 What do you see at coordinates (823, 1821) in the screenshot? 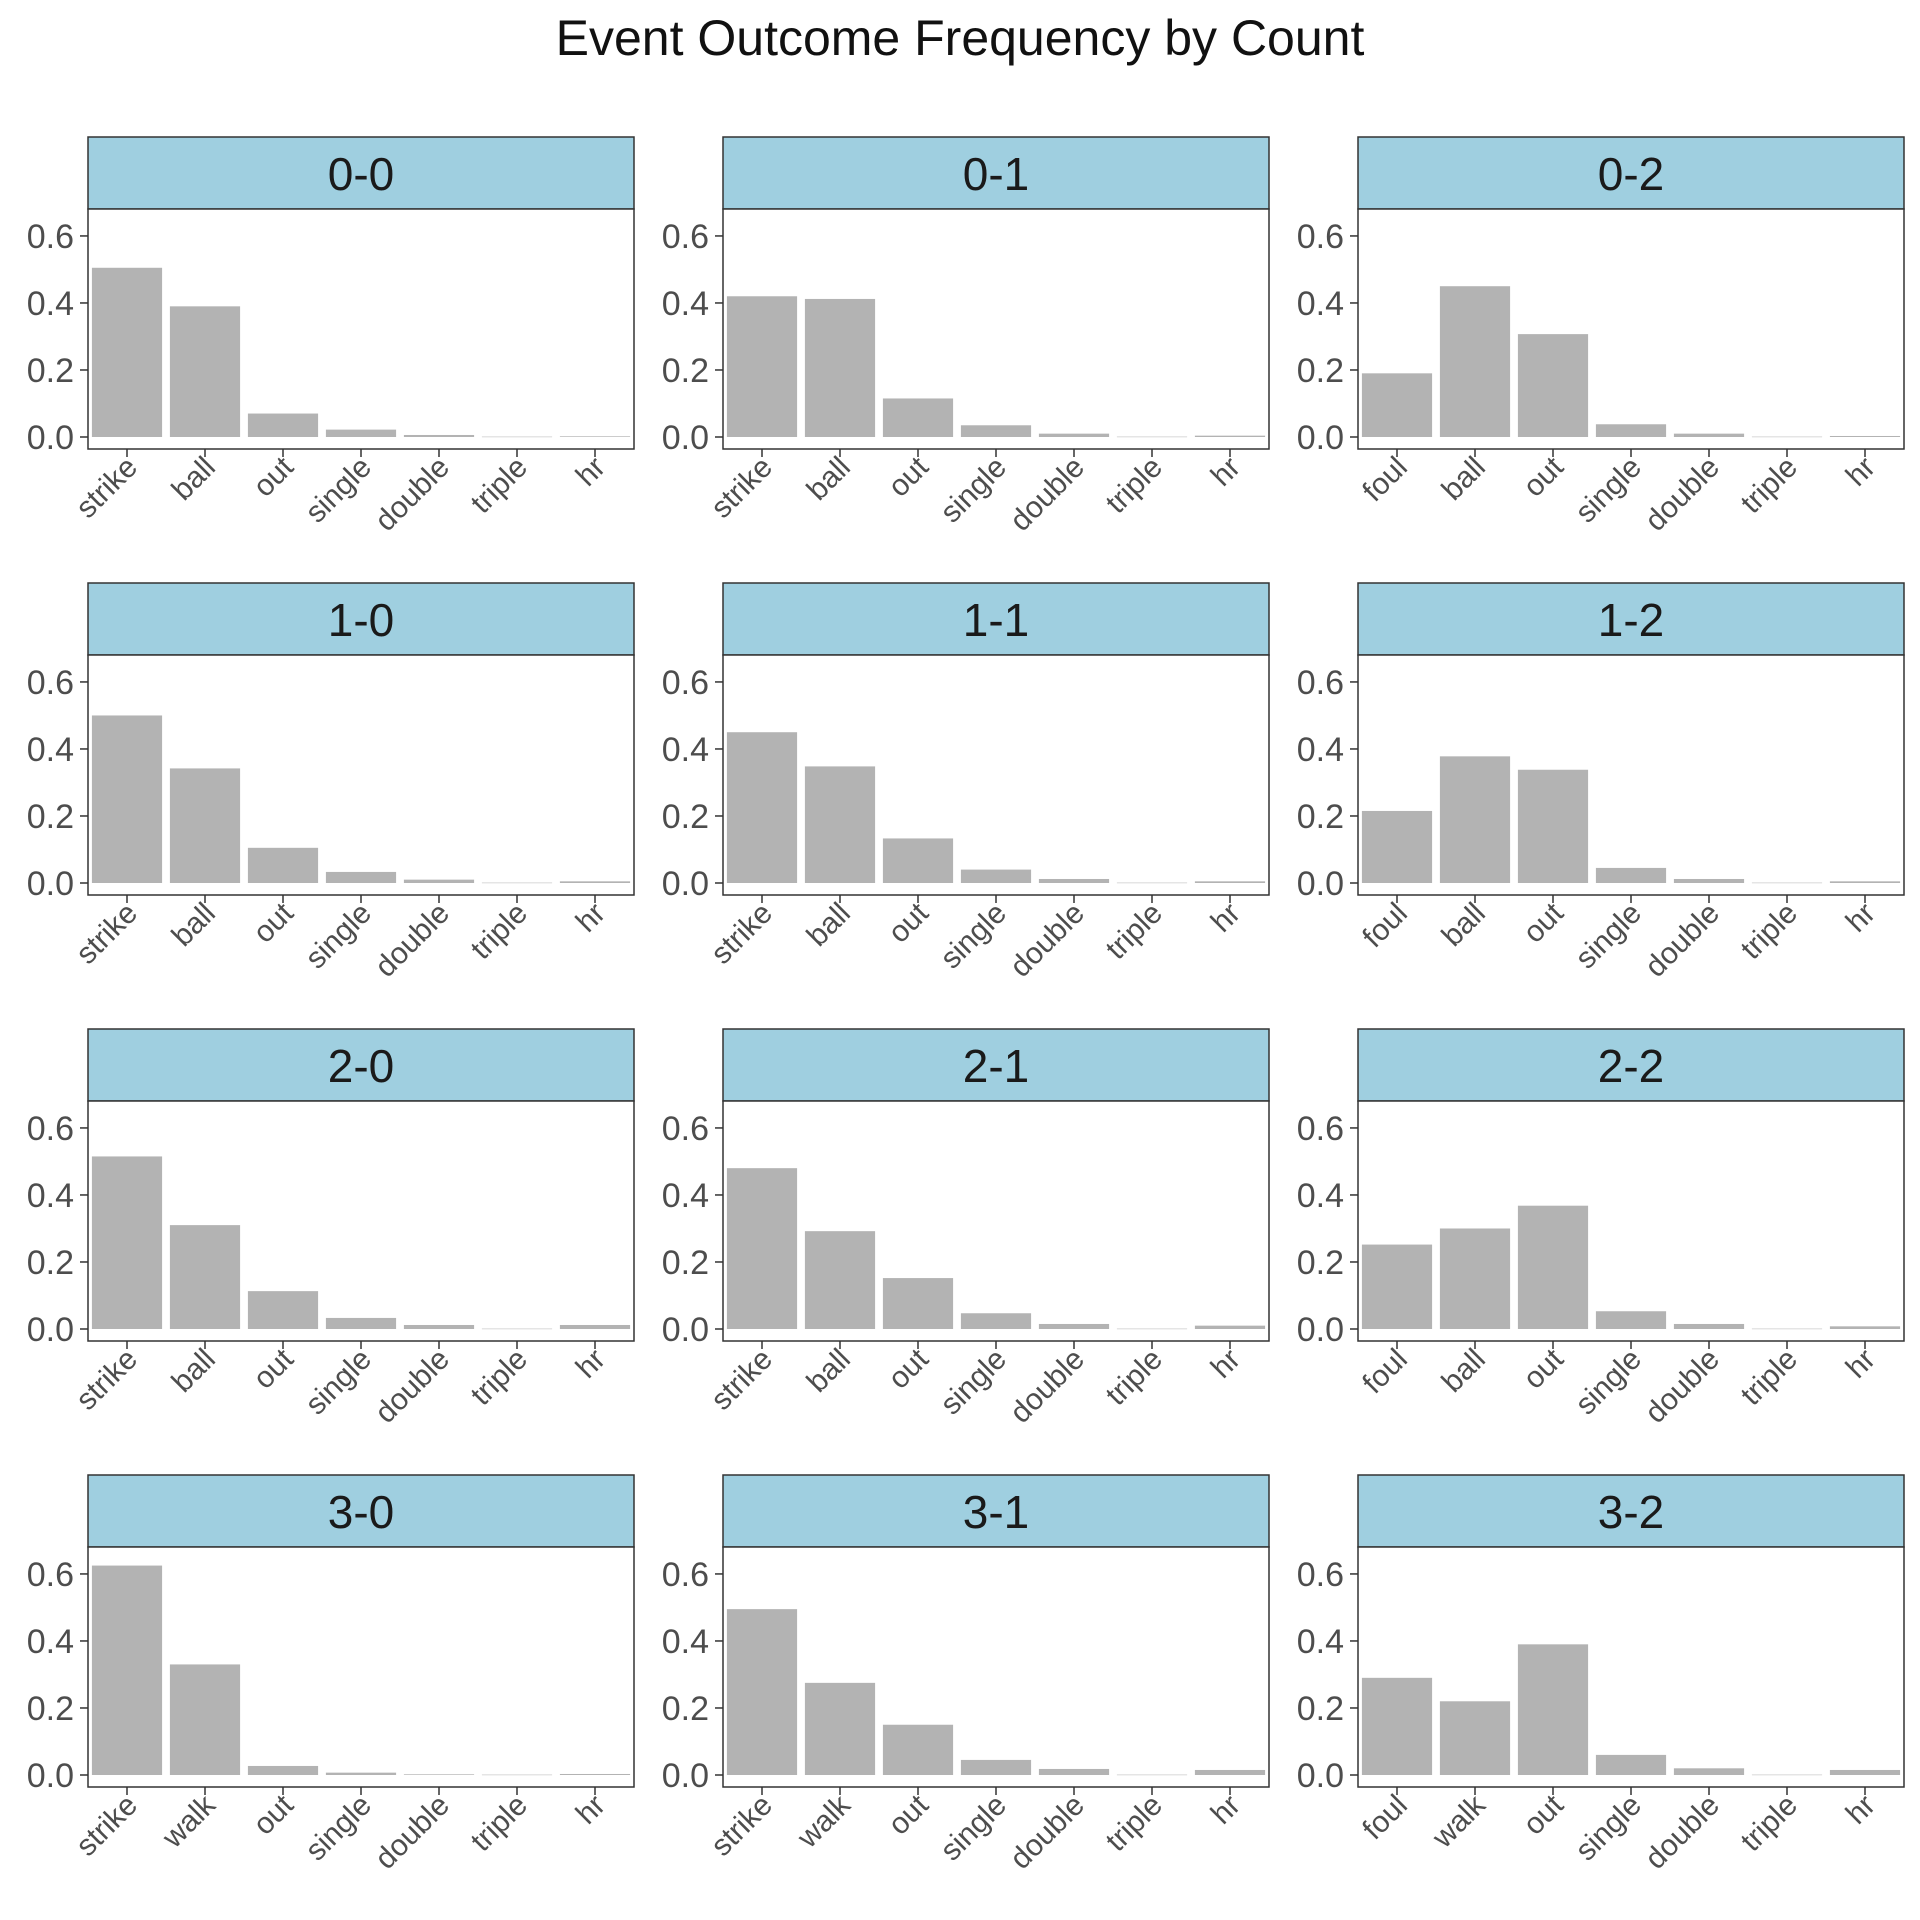
I see `x-tick-label: walk` at bounding box center [823, 1821].